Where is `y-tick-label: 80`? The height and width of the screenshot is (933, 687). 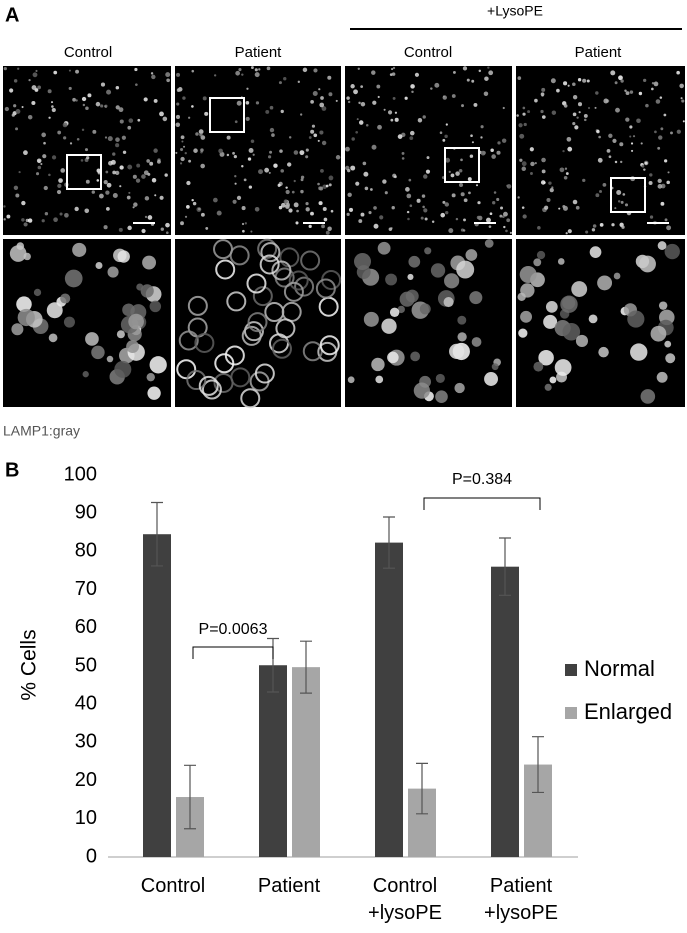
y-tick-label: 80 is located at coordinates (86, 551).